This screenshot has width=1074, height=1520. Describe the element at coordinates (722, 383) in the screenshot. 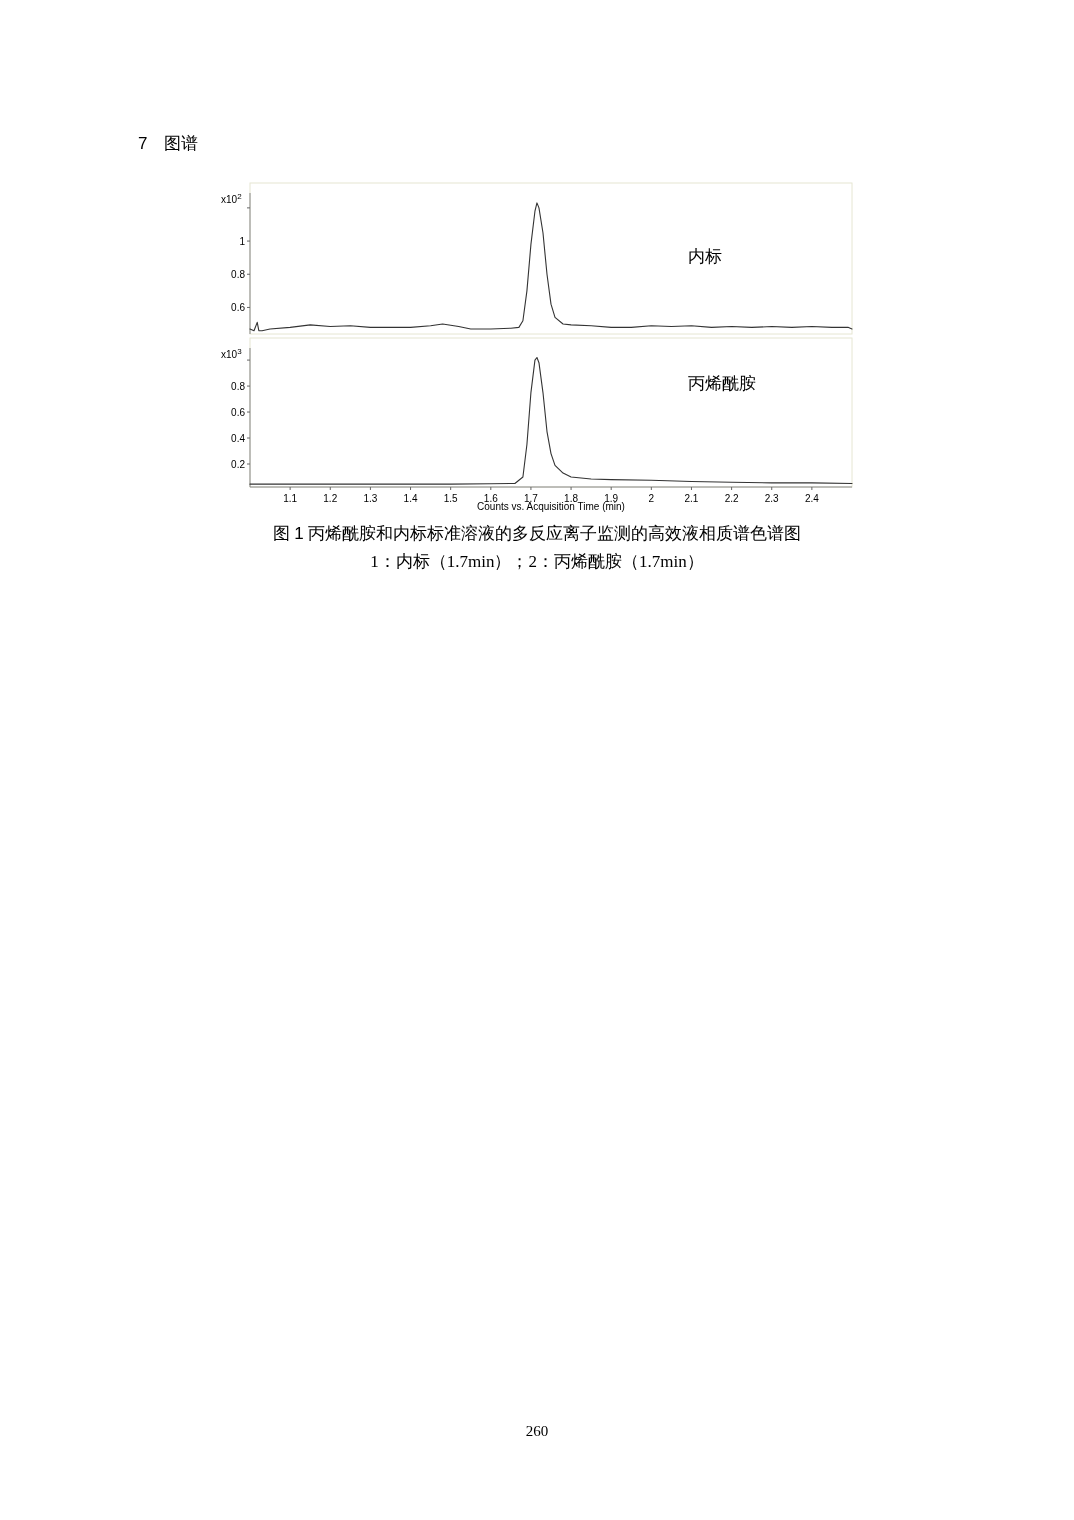

I see `text: 丙烯酰胺` at that location.